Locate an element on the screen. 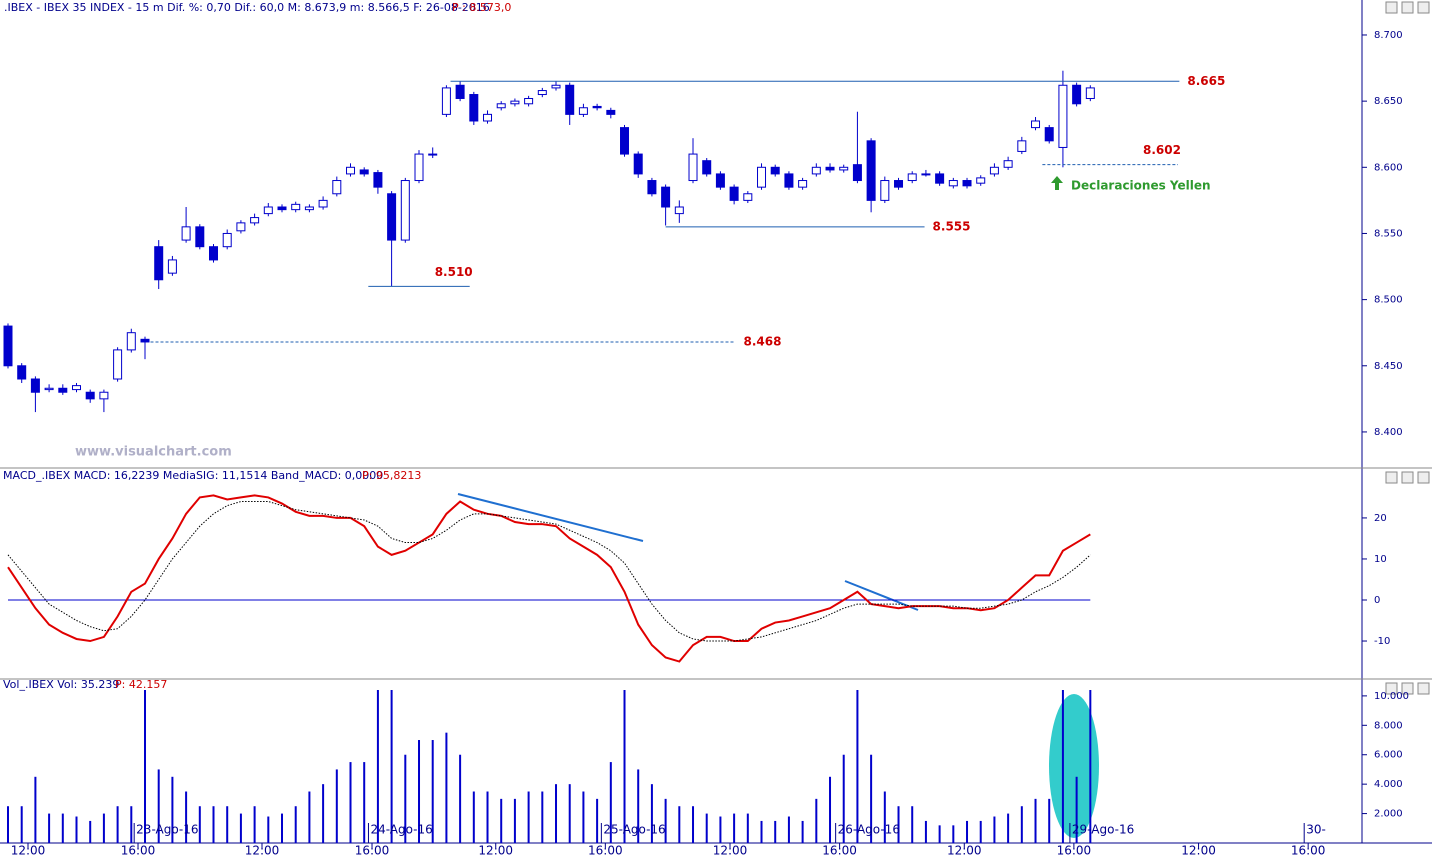 This screenshot has width=1432, height=857. y-tick-label: 8.400 is located at coordinates (1388, 432).